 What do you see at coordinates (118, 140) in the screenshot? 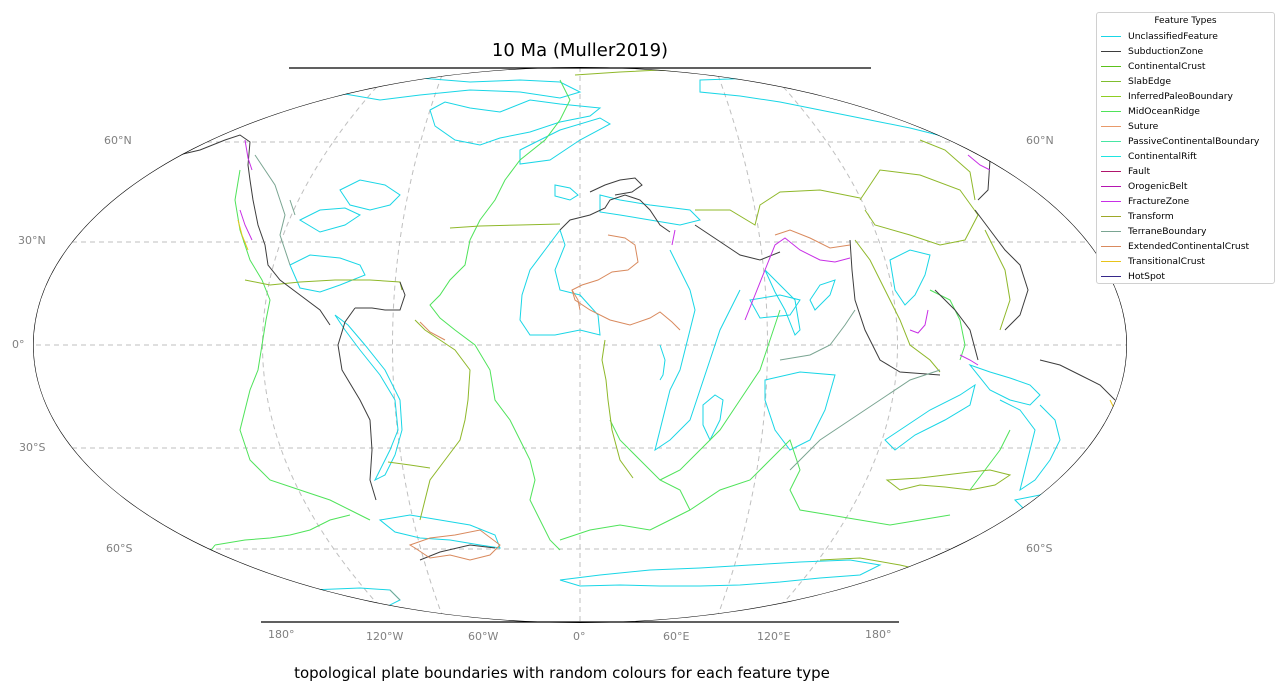
I see `lat-label-60n-left: 60°N` at bounding box center [118, 140].